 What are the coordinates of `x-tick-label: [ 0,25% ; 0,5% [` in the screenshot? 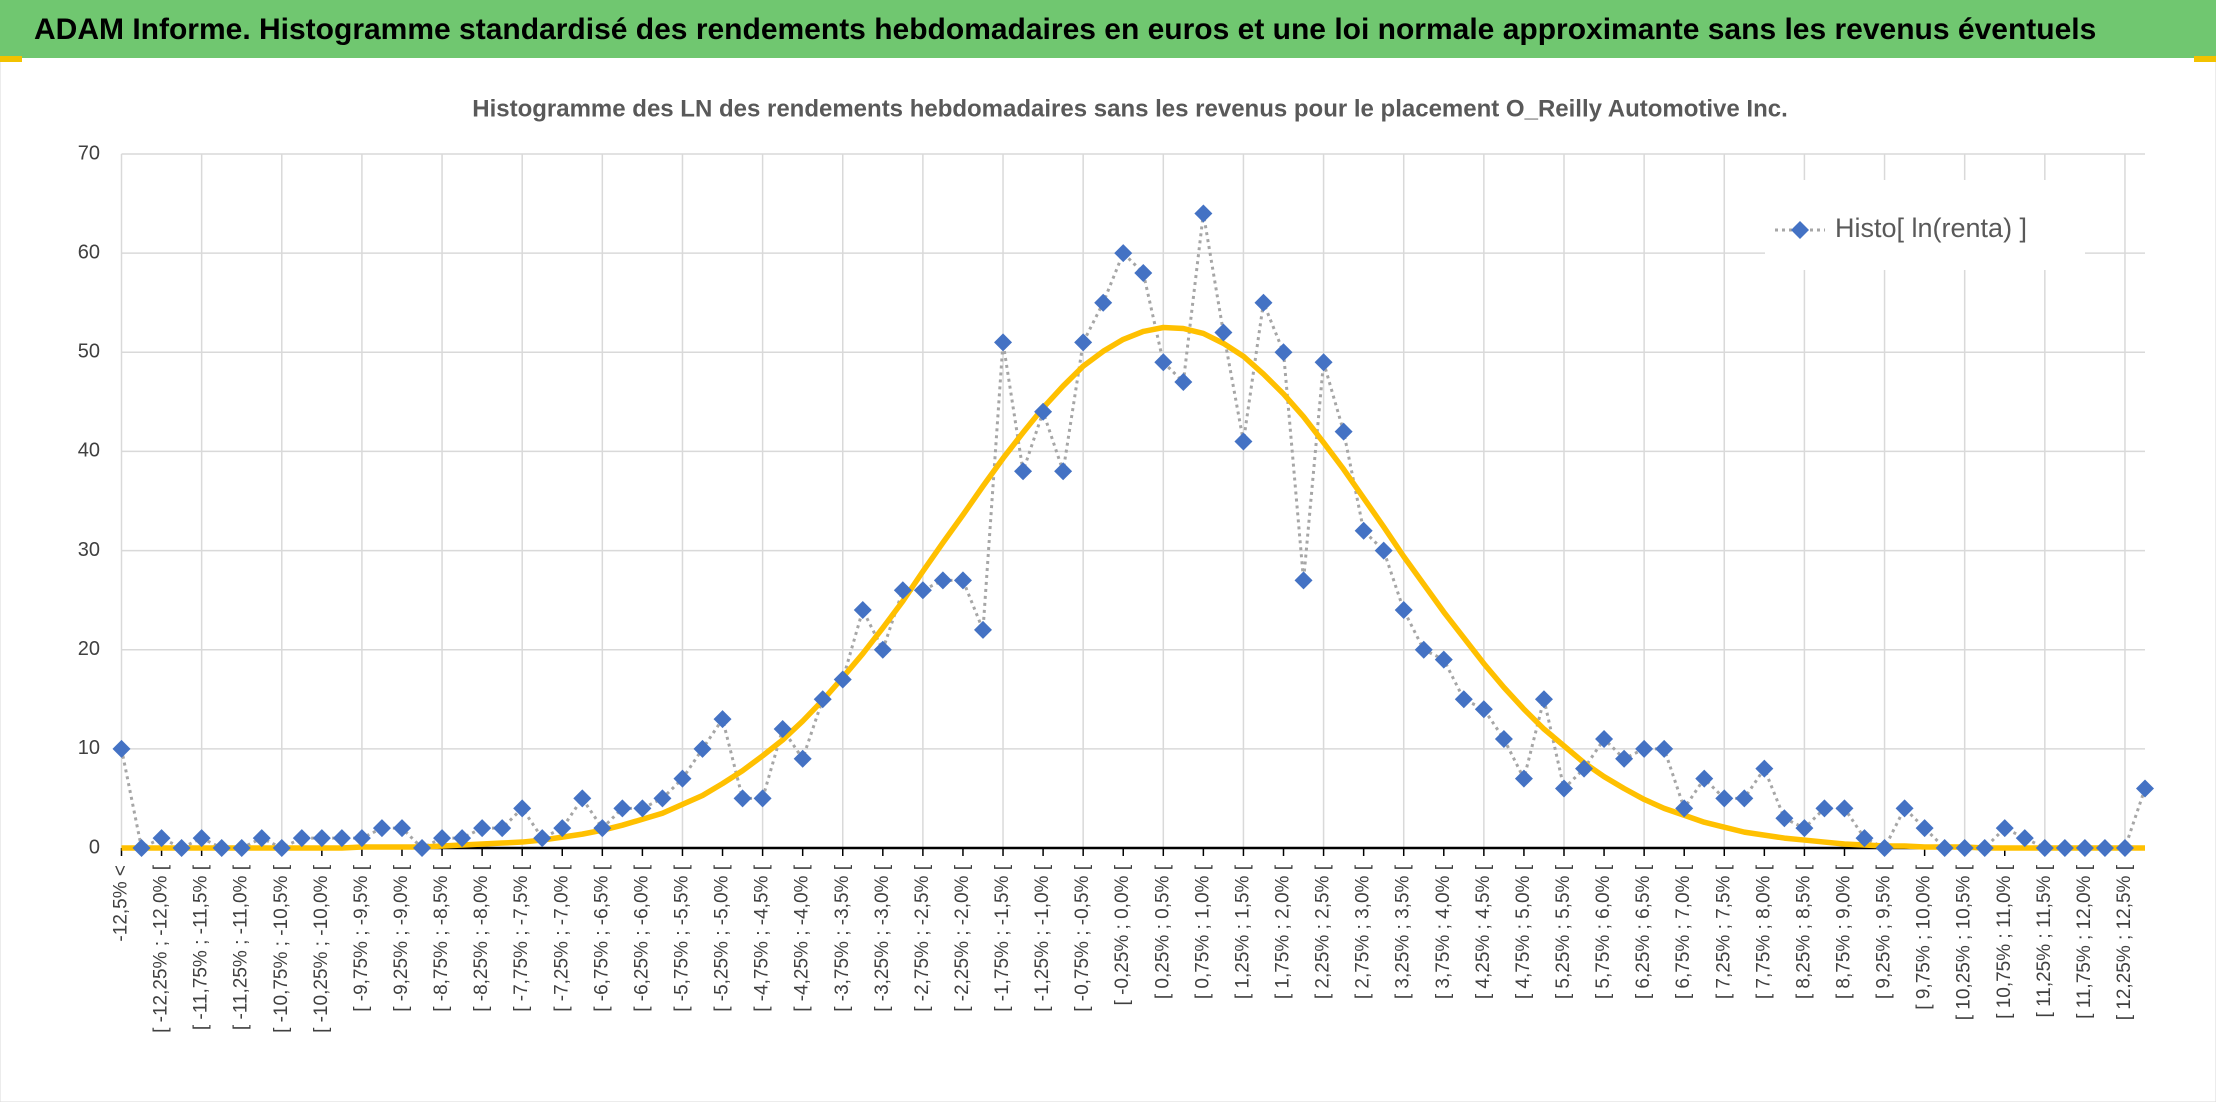 It's located at (1162, 931).